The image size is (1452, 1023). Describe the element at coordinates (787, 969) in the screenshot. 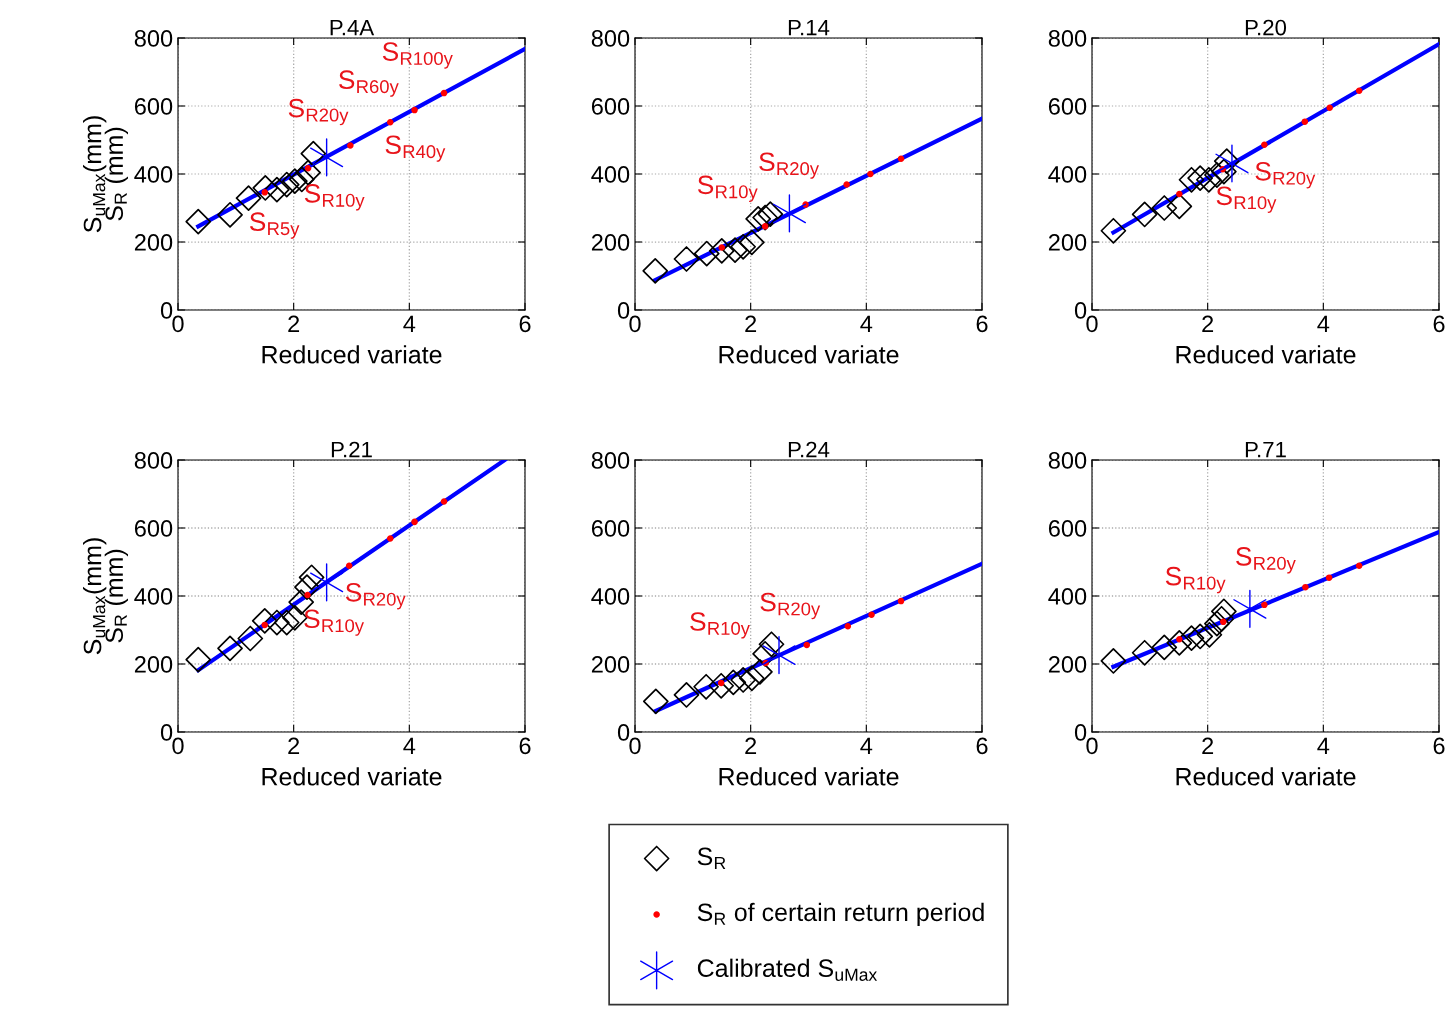

I see `legend-label: Calibrated S$_{uMax}$` at that location.